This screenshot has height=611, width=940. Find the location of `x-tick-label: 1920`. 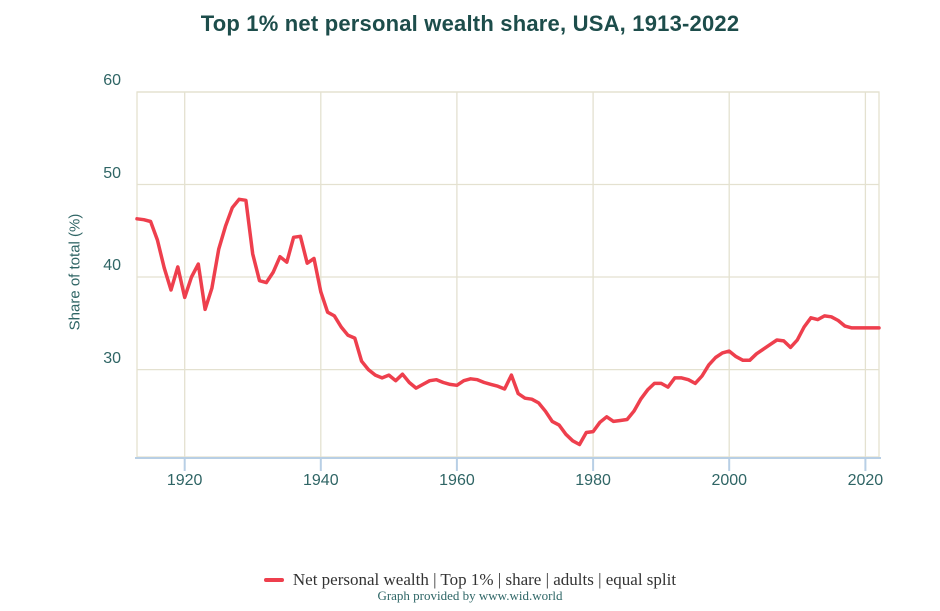

x-tick-label: 1920 is located at coordinates (184, 480).